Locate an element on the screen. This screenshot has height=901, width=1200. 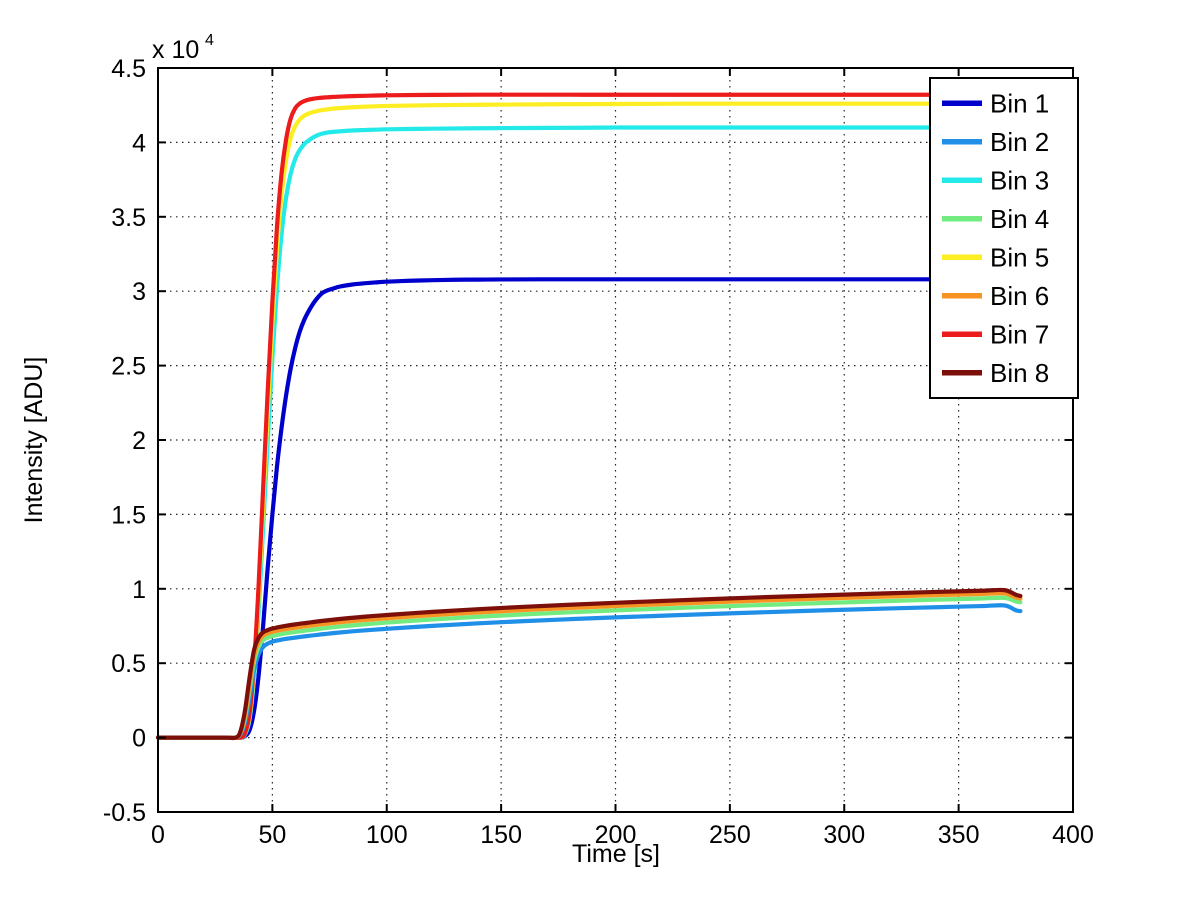
y-axis-title: Intensity [ADU] is located at coordinates (34, 440).